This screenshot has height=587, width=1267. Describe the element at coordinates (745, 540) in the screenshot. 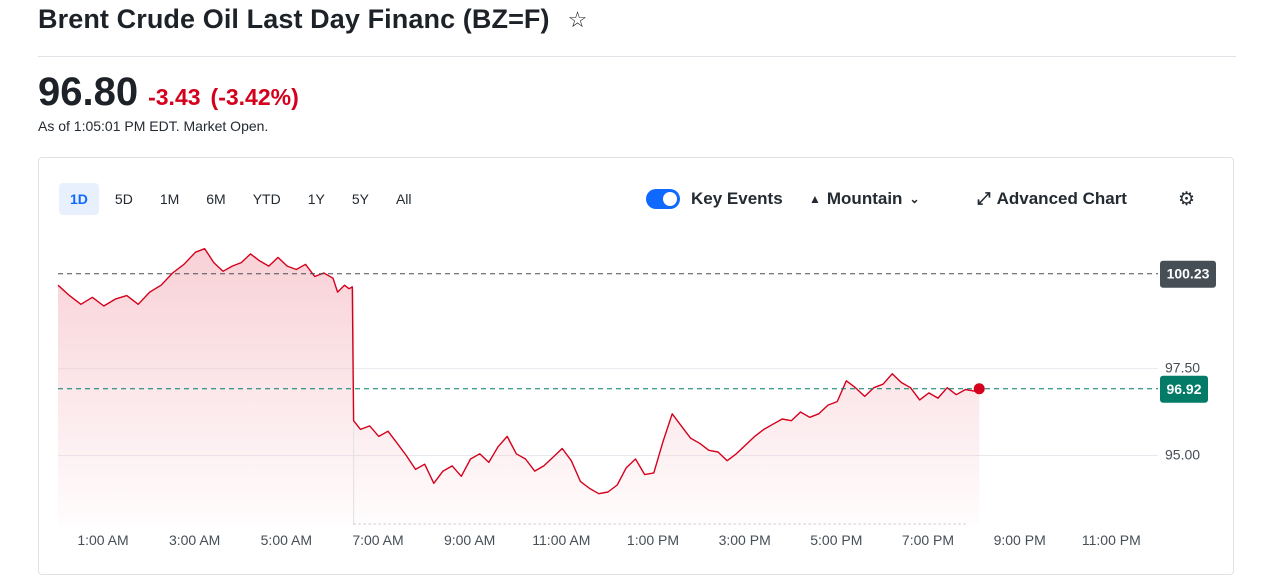

I see `x-tick-label: 3:00 PM` at that location.